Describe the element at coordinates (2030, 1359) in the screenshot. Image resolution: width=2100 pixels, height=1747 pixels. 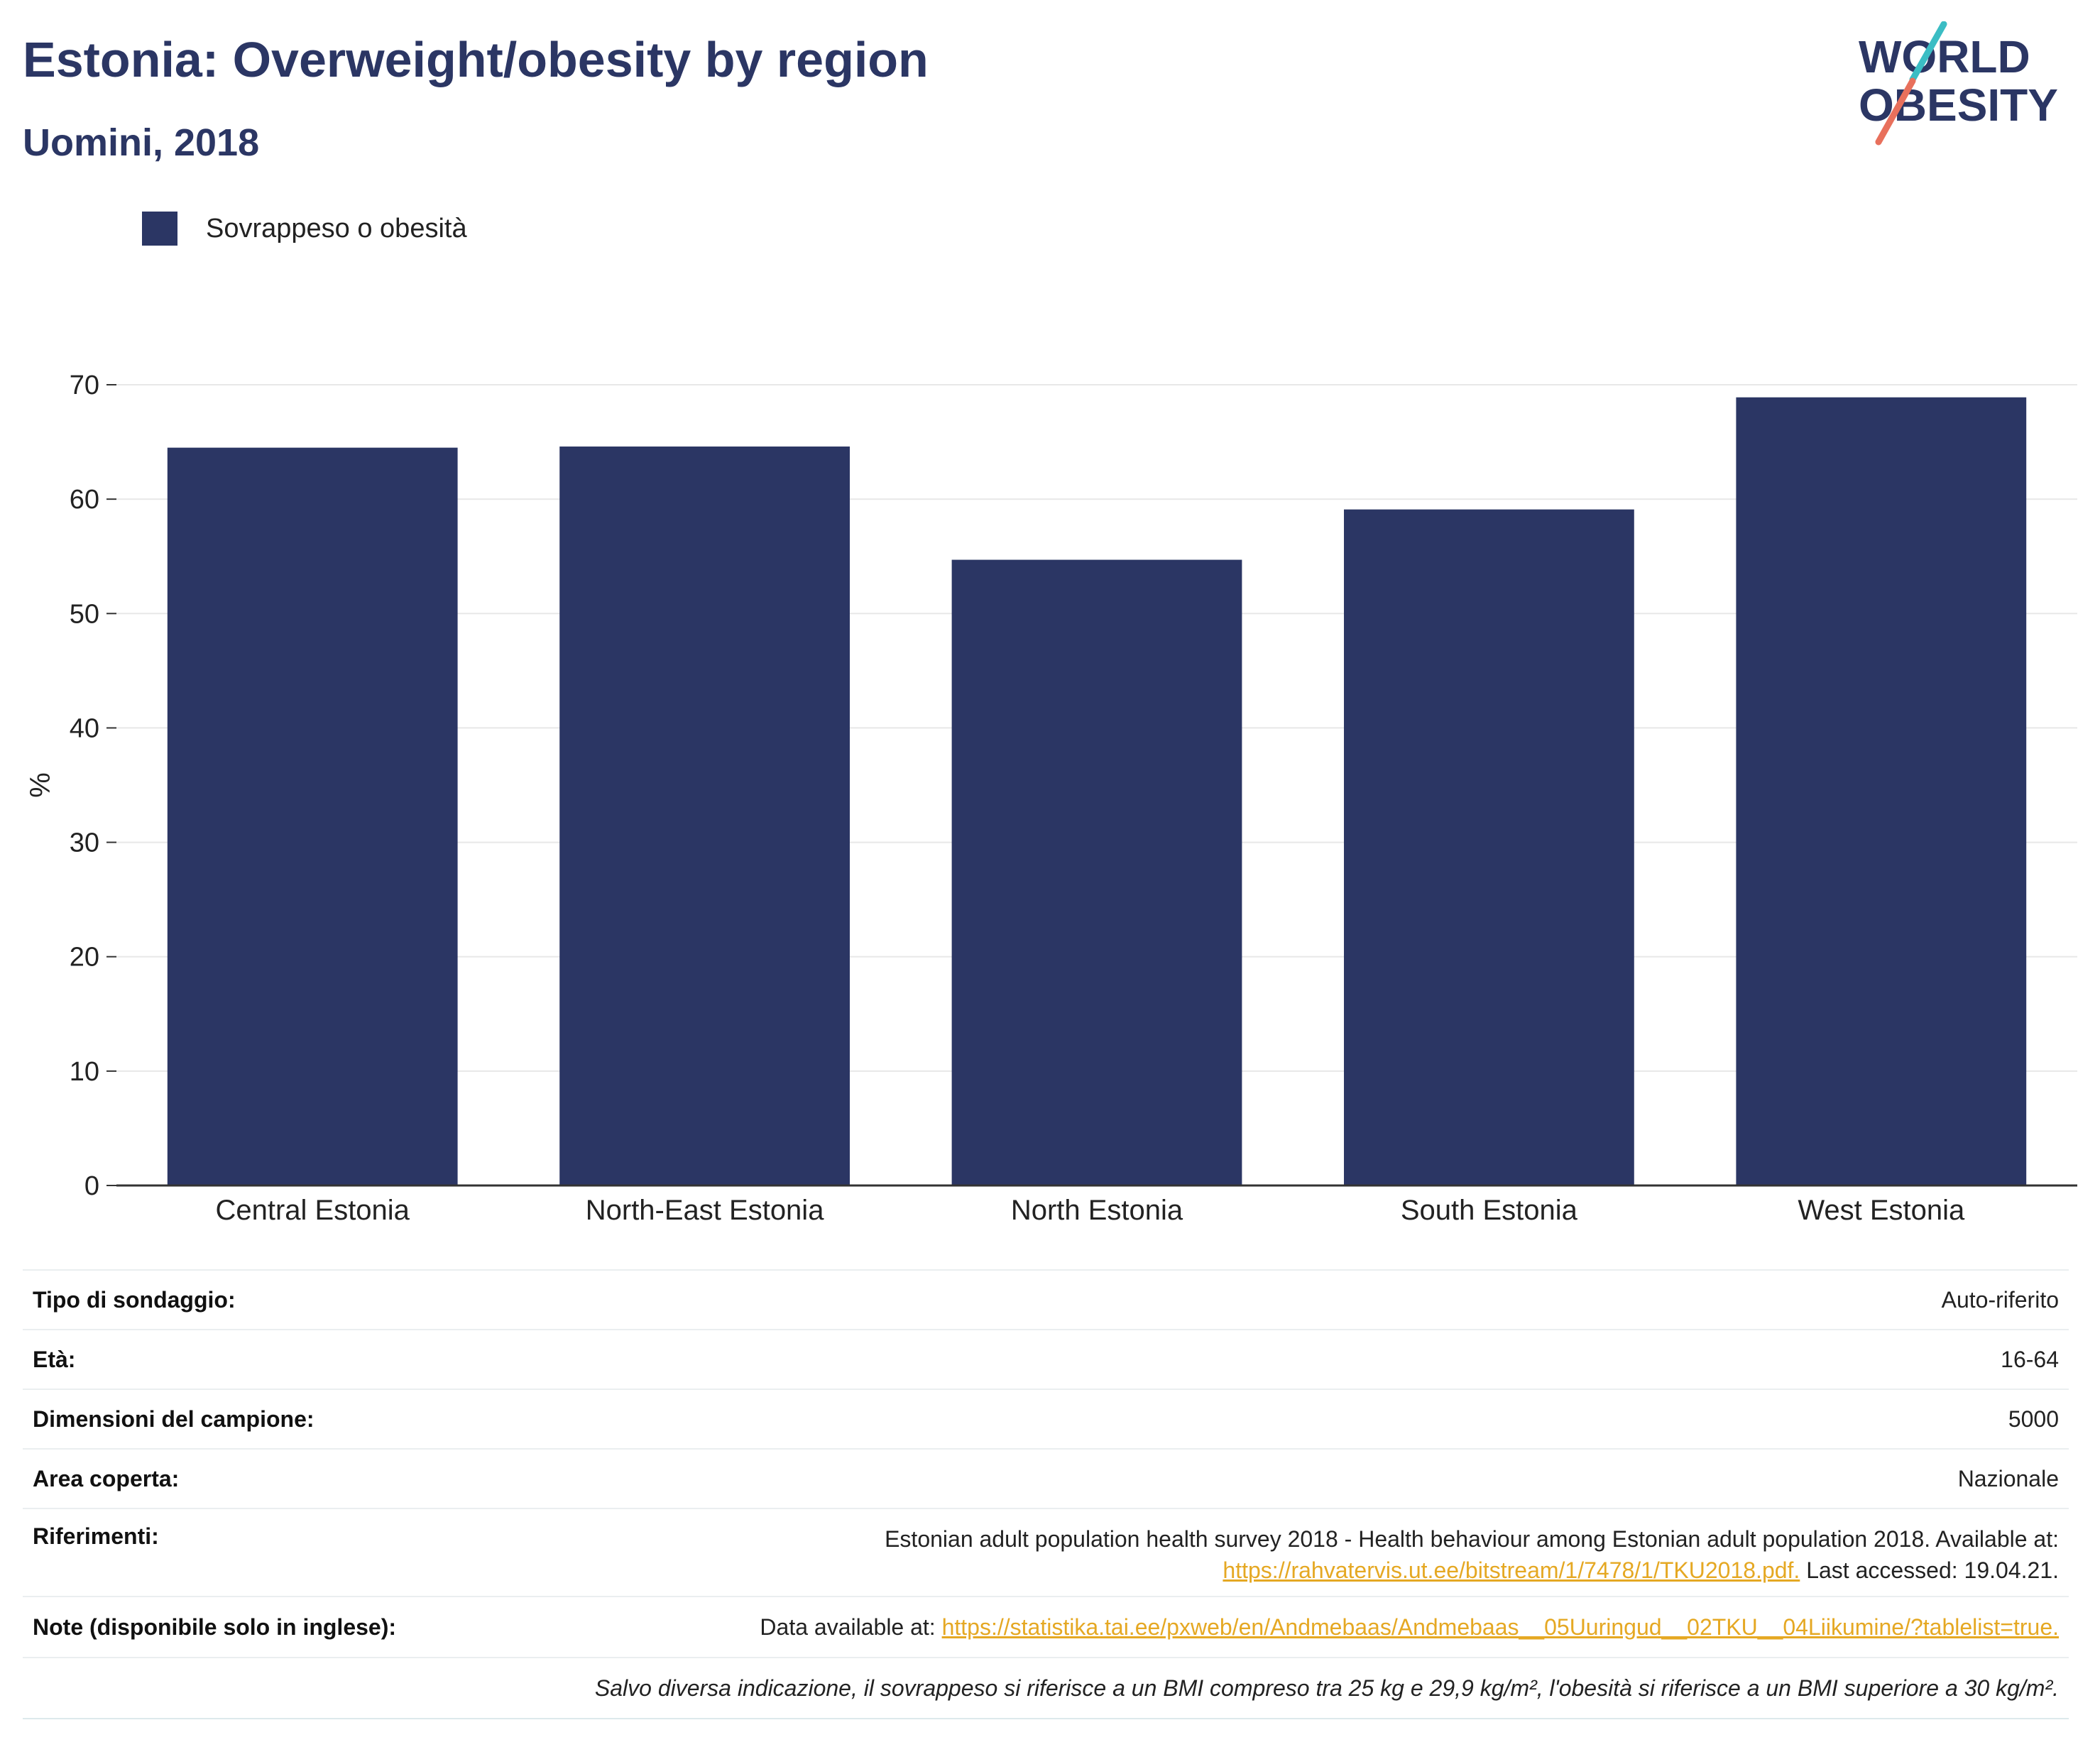
I see `age-value: 16-64` at that location.